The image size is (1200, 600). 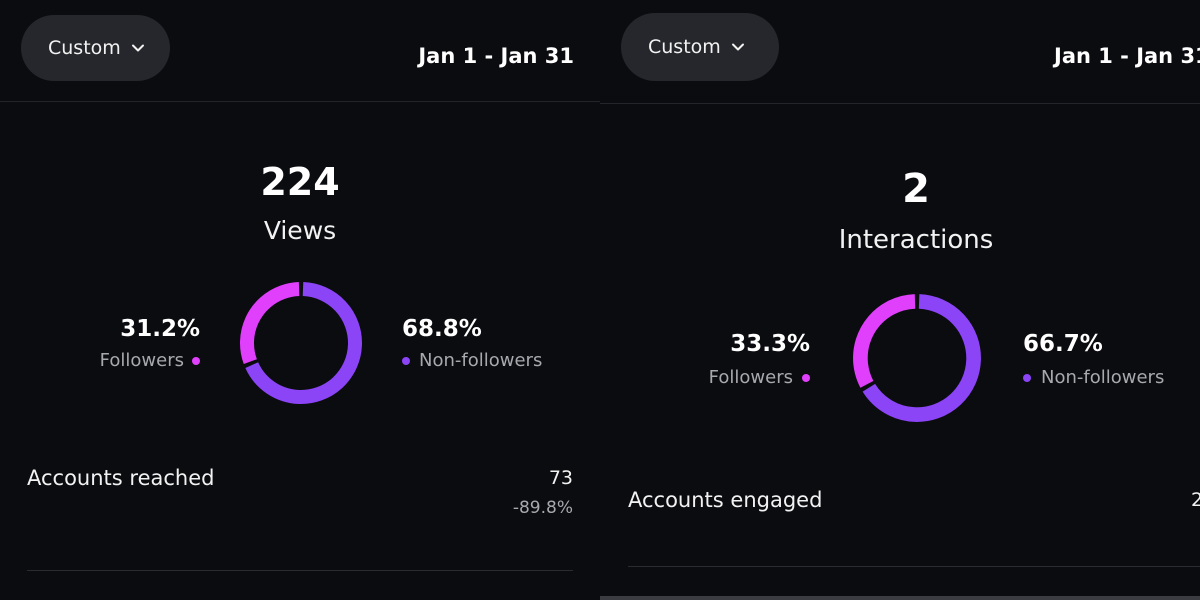 I want to click on views-label: Views, so click(x=300, y=230).